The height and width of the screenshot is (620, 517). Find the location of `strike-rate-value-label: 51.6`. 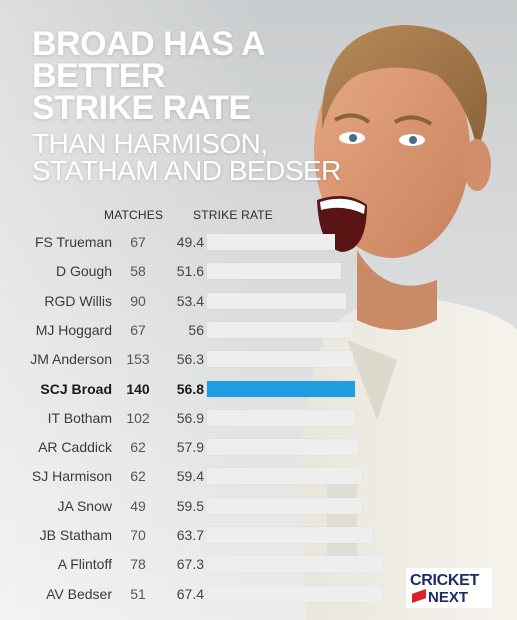

strike-rate-value-label: 51.6 is located at coordinates (190, 271).